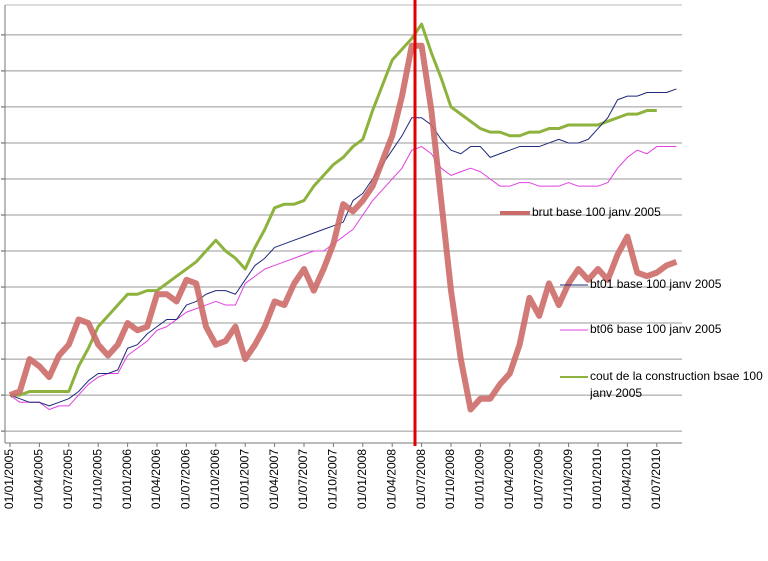 Image resolution: width=768 pixels, height=561 pixels. What do you see at coordinates (509, 479) in the screenshot?
I see `x-tick-label: 01/04/2009` at bounding box center [509, 479].